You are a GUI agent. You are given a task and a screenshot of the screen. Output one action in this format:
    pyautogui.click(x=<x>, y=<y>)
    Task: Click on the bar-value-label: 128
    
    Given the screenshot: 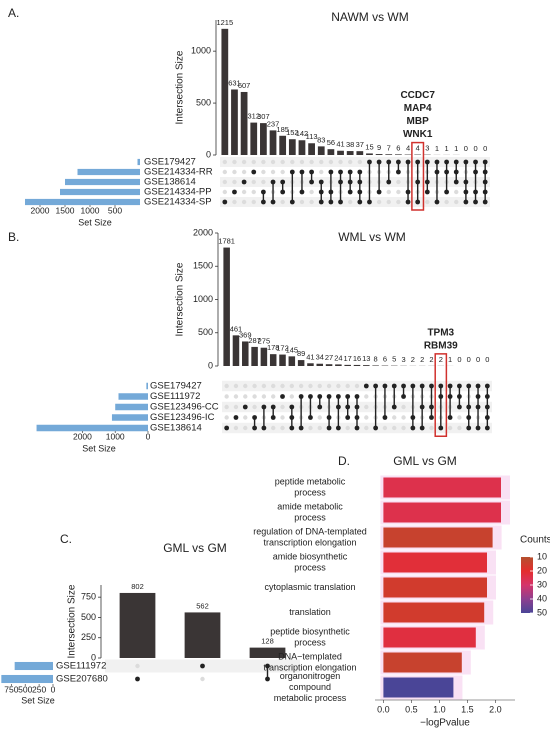 What is the action you would take?
    pyautogui.click(x=267, y=641)
    